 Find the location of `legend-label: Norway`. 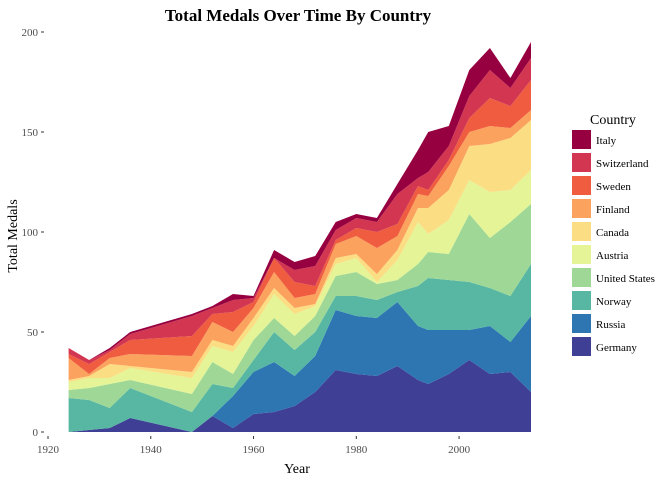

legend-label: Norway is located at coordinates (614, 302).